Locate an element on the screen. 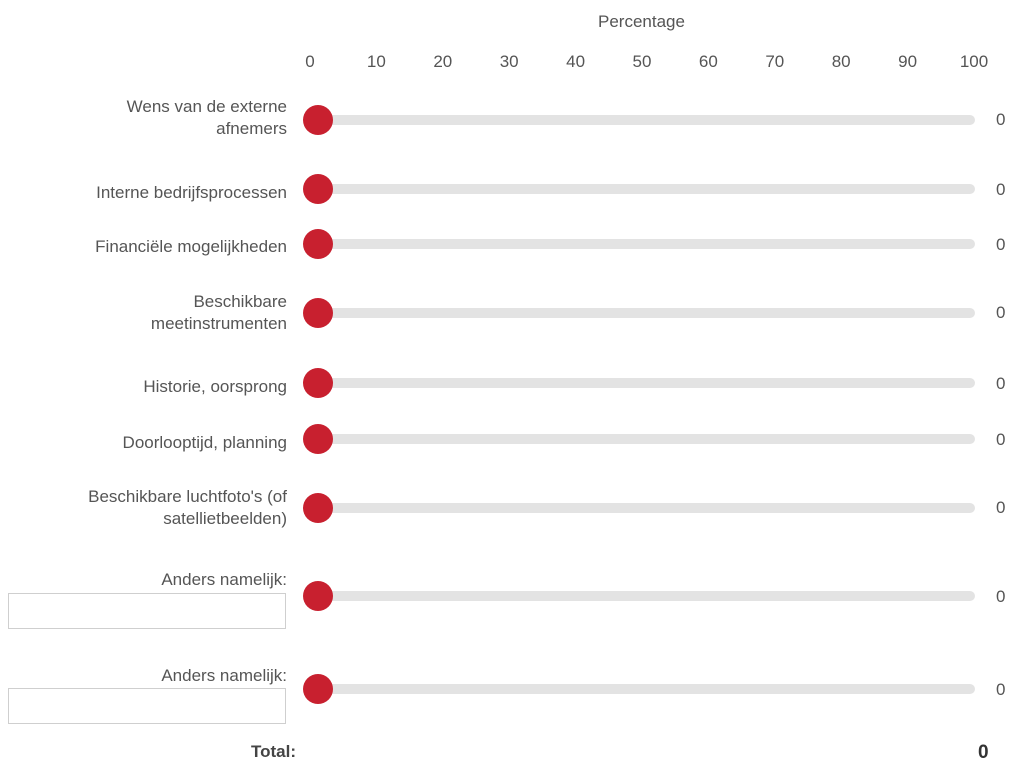  scale-tick: 70 is located at coordinates (775, 61).